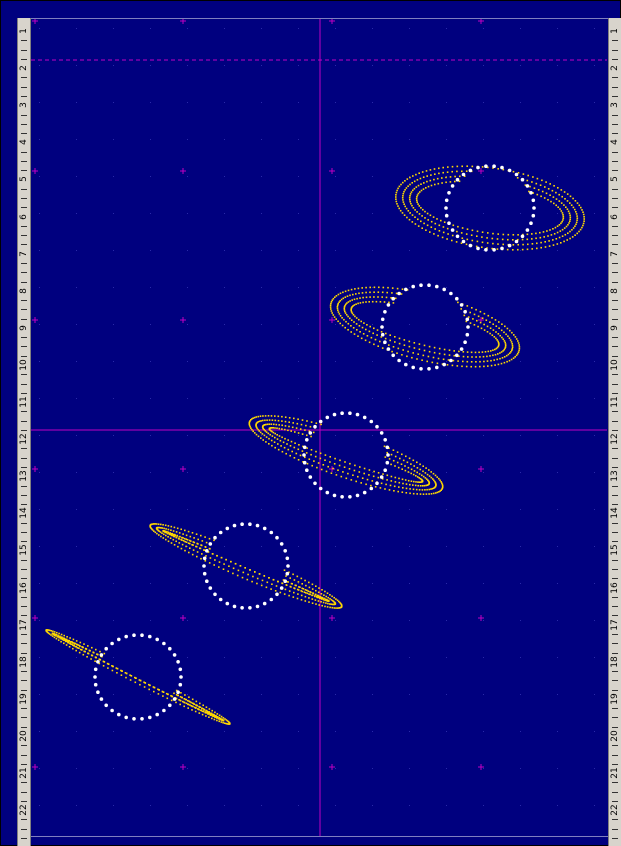  I want to click on vertical-ruler-left: 1 2 3 4 5 6 7 8 9 10 11 12 13 14 15 16 17 18 19 20 21 22, so click(24, 432).